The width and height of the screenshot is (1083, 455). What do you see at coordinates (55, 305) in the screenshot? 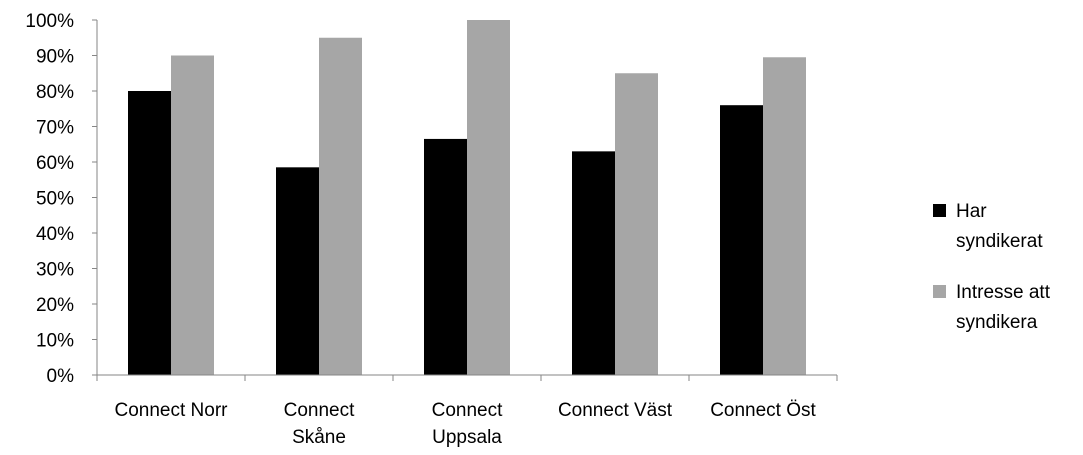
I see `y-tick-label: 20%` at bounding box center [55, 305].